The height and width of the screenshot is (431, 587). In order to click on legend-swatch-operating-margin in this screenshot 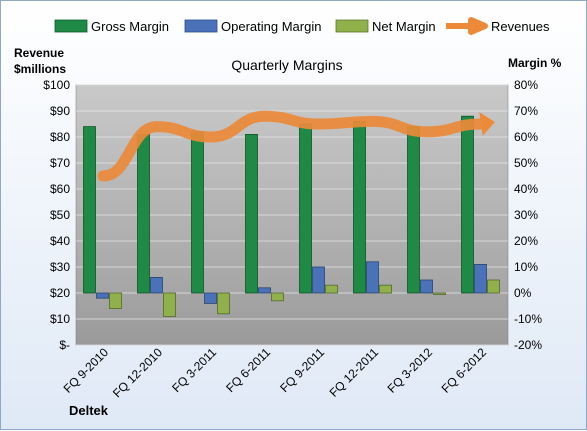, I will do `click(201, 26)`.